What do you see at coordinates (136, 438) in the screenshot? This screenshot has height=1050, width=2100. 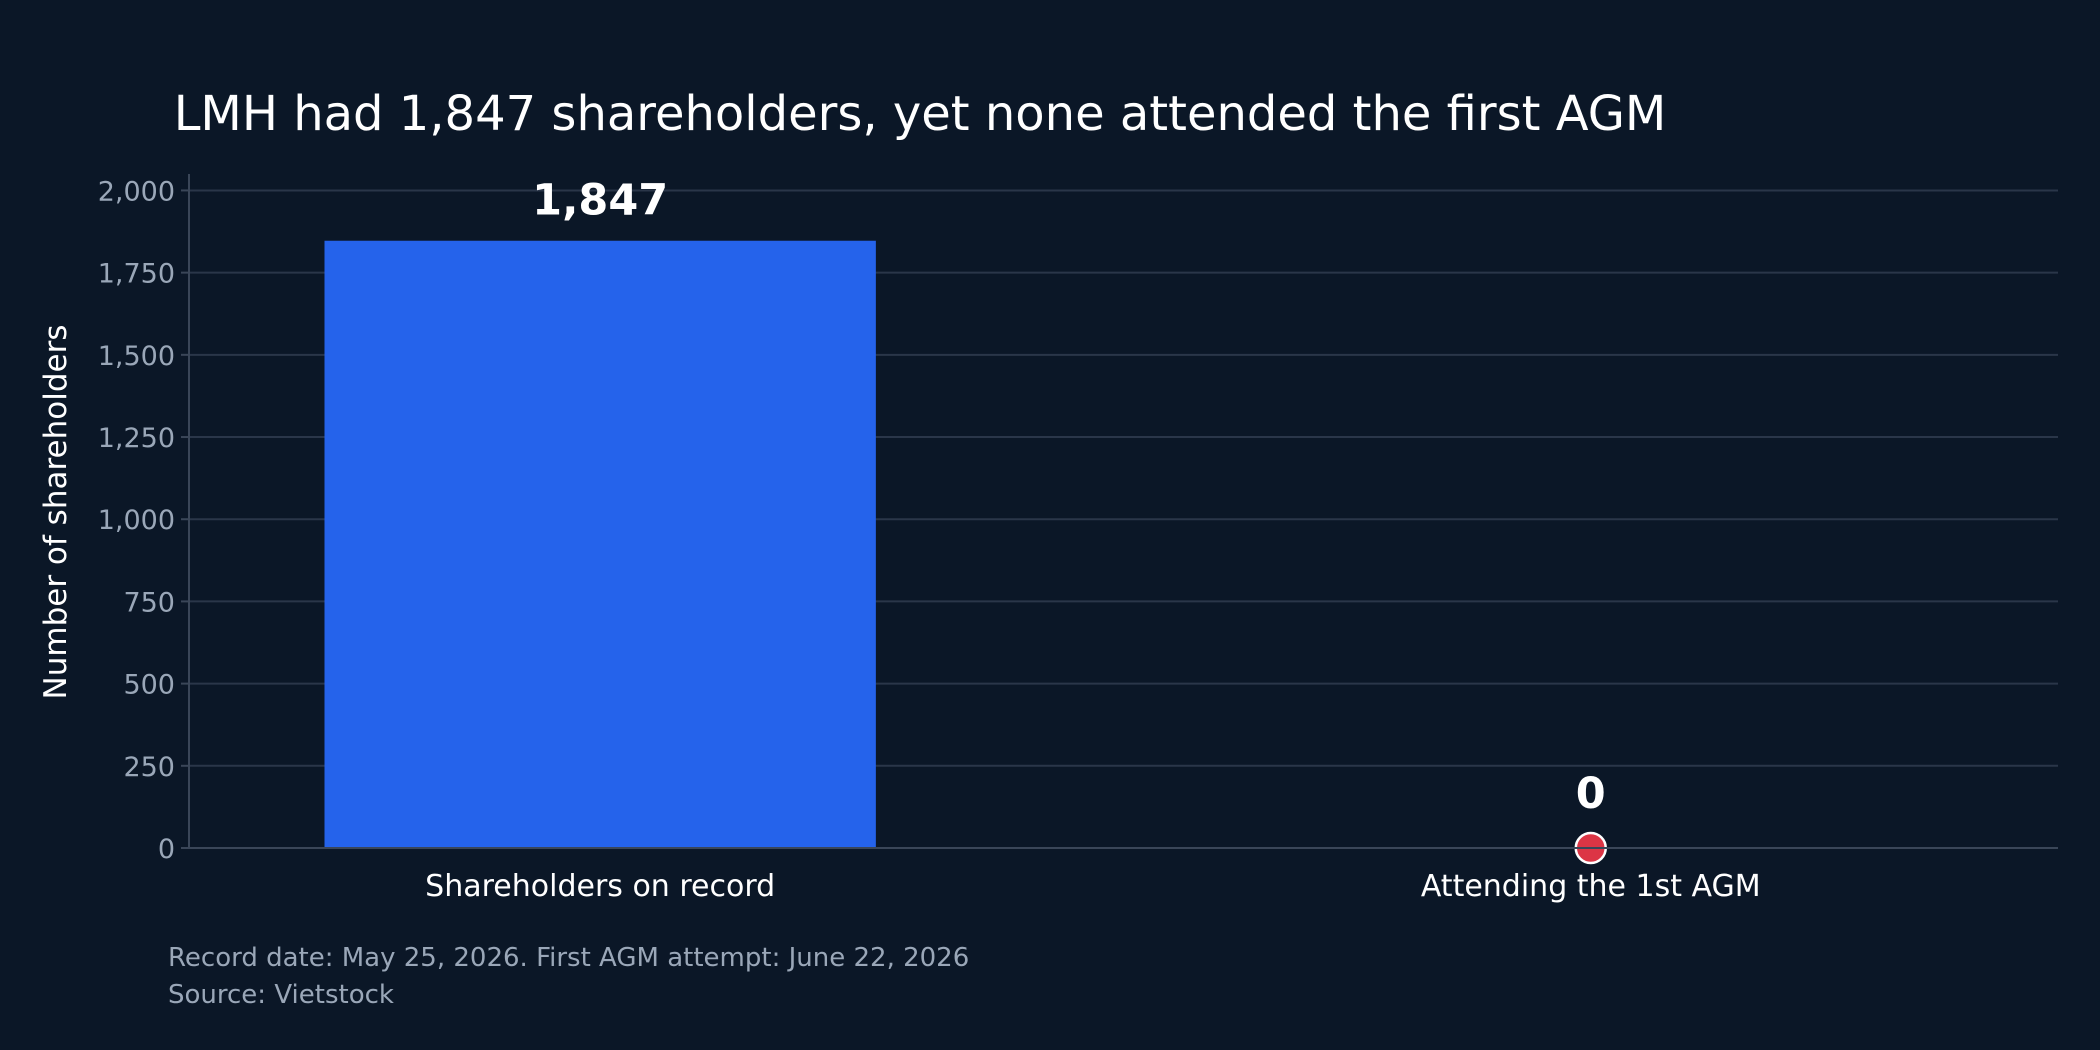 I see `y-tick-label: 1,250` at bounding box center [136, 438].